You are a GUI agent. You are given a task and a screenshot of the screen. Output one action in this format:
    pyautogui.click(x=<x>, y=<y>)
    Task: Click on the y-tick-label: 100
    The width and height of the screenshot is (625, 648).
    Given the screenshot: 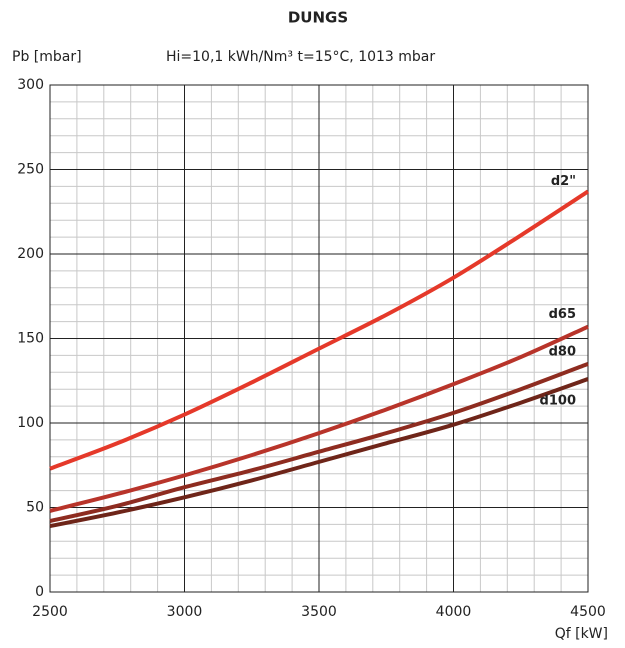 What is the action you would take?
    pyautogui.click(x=30, y=423)
    